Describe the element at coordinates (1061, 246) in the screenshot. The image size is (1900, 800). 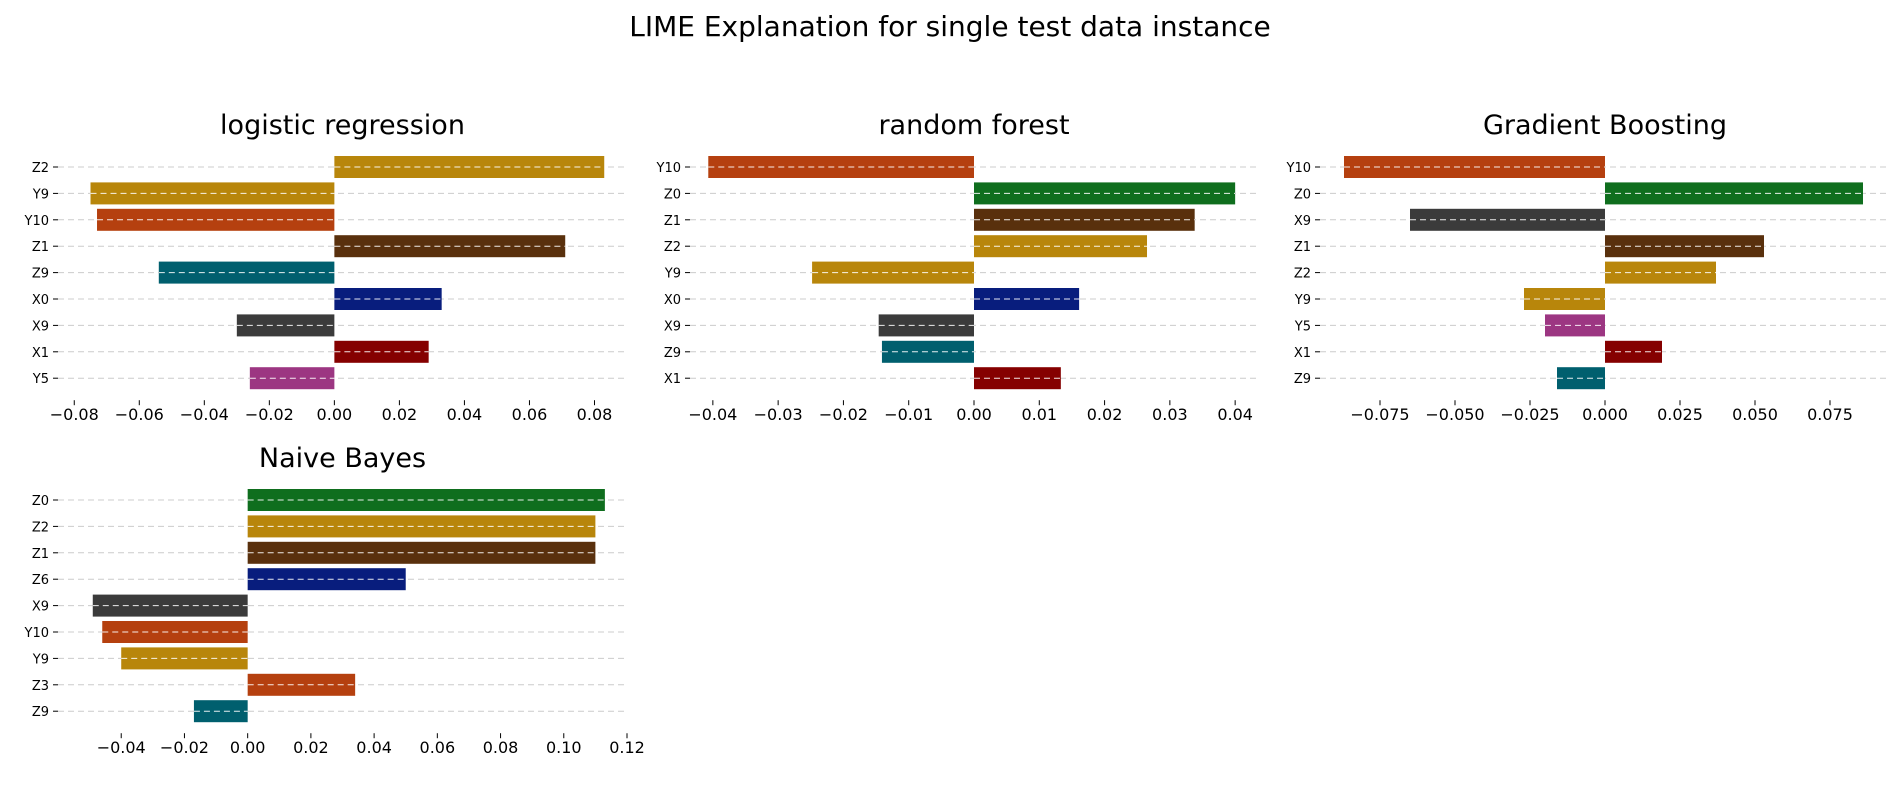
I see `bar-z2` at that location.